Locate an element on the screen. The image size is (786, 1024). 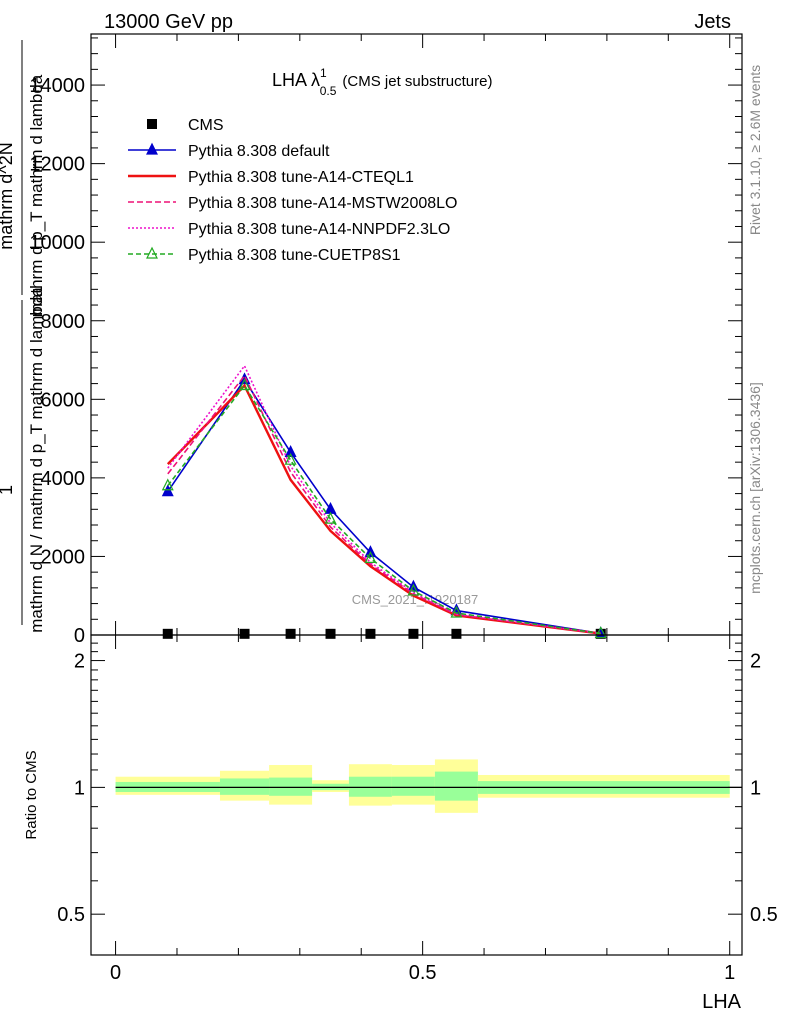
x-axis-label: LHA is located at coordinates (722, 1002).